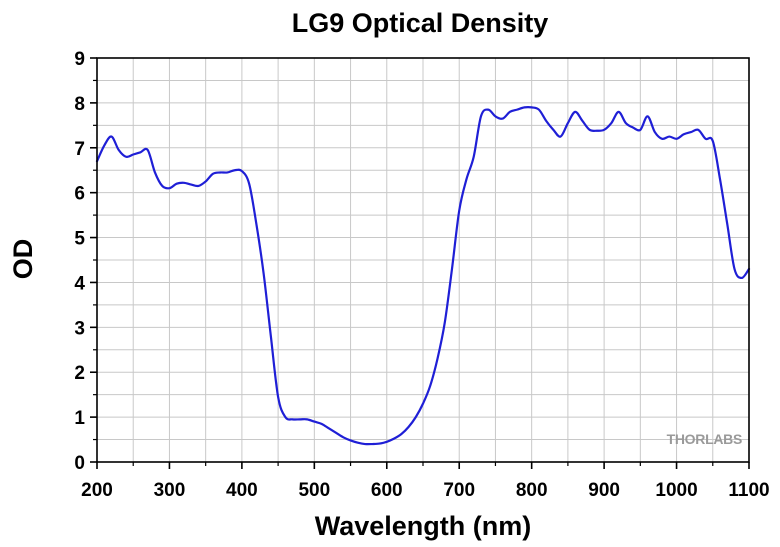  I want to click on x-tick-label: 300, so click(170, 490).